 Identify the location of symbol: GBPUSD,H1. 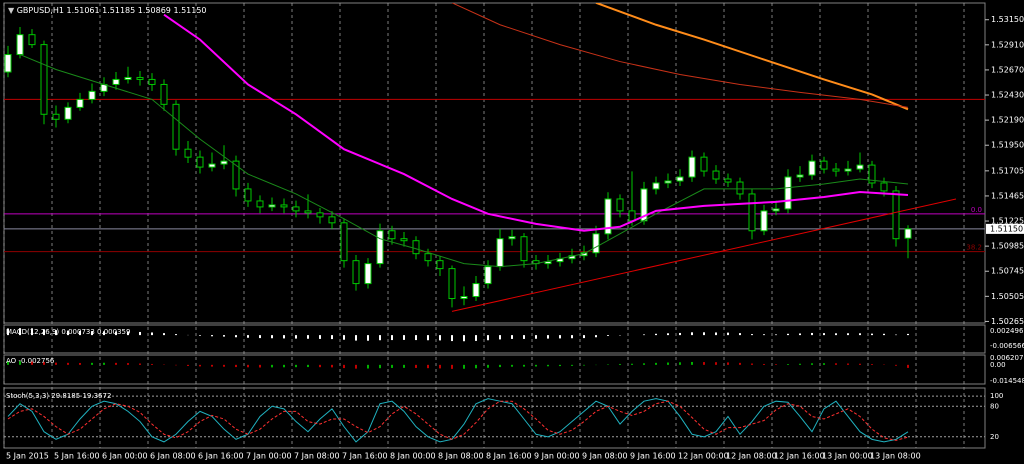
(40, 10).